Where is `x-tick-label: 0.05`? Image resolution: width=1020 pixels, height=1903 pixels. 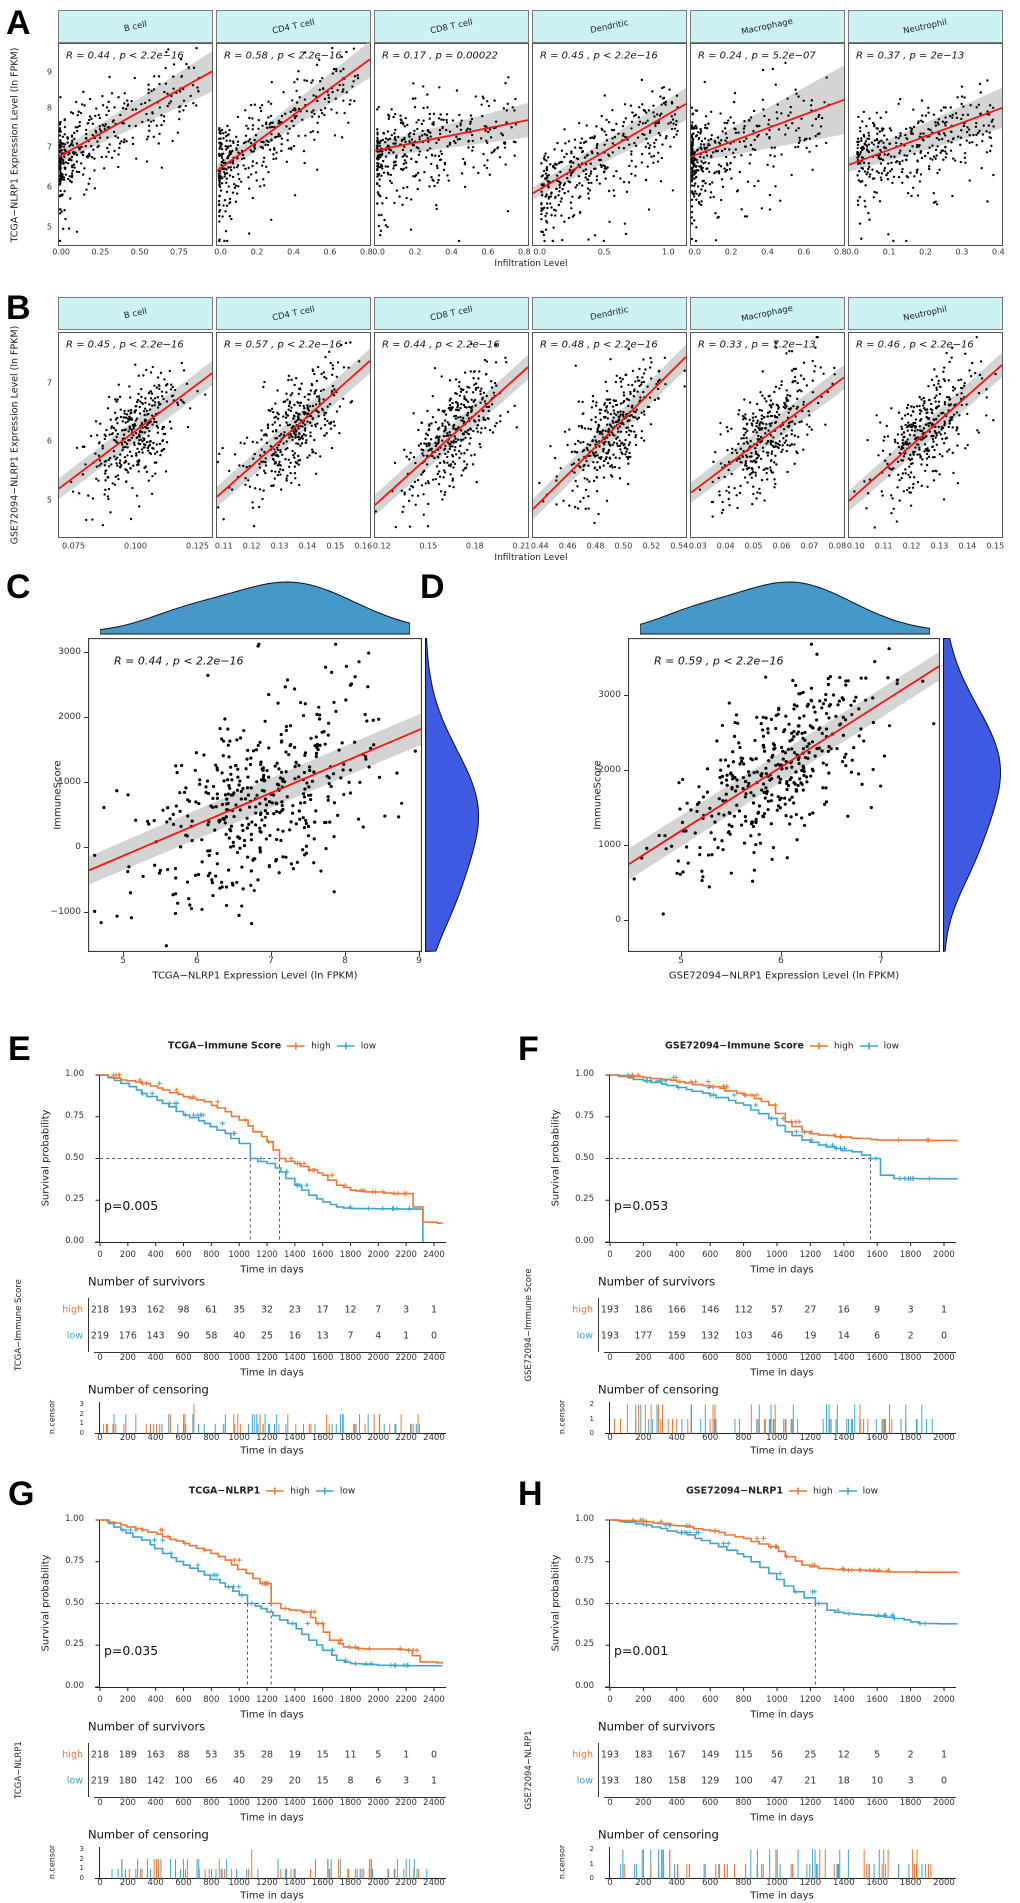
x-tick-label: 0.05 is located at coordinates (753, 546).